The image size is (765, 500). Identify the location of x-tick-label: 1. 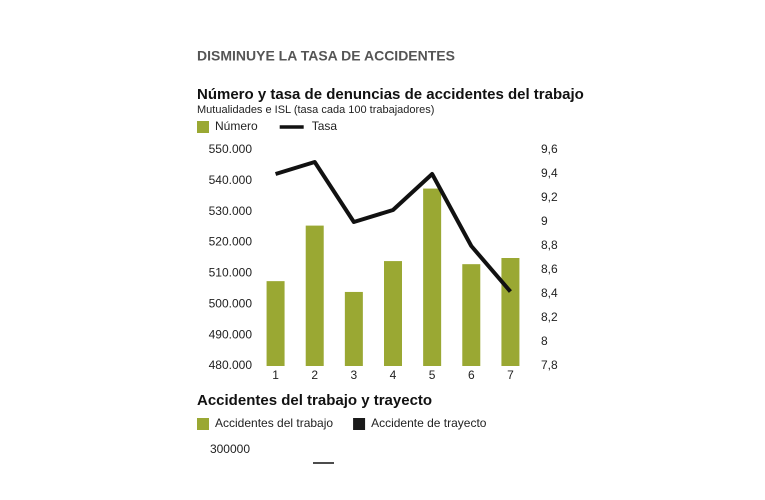
(275, 375).